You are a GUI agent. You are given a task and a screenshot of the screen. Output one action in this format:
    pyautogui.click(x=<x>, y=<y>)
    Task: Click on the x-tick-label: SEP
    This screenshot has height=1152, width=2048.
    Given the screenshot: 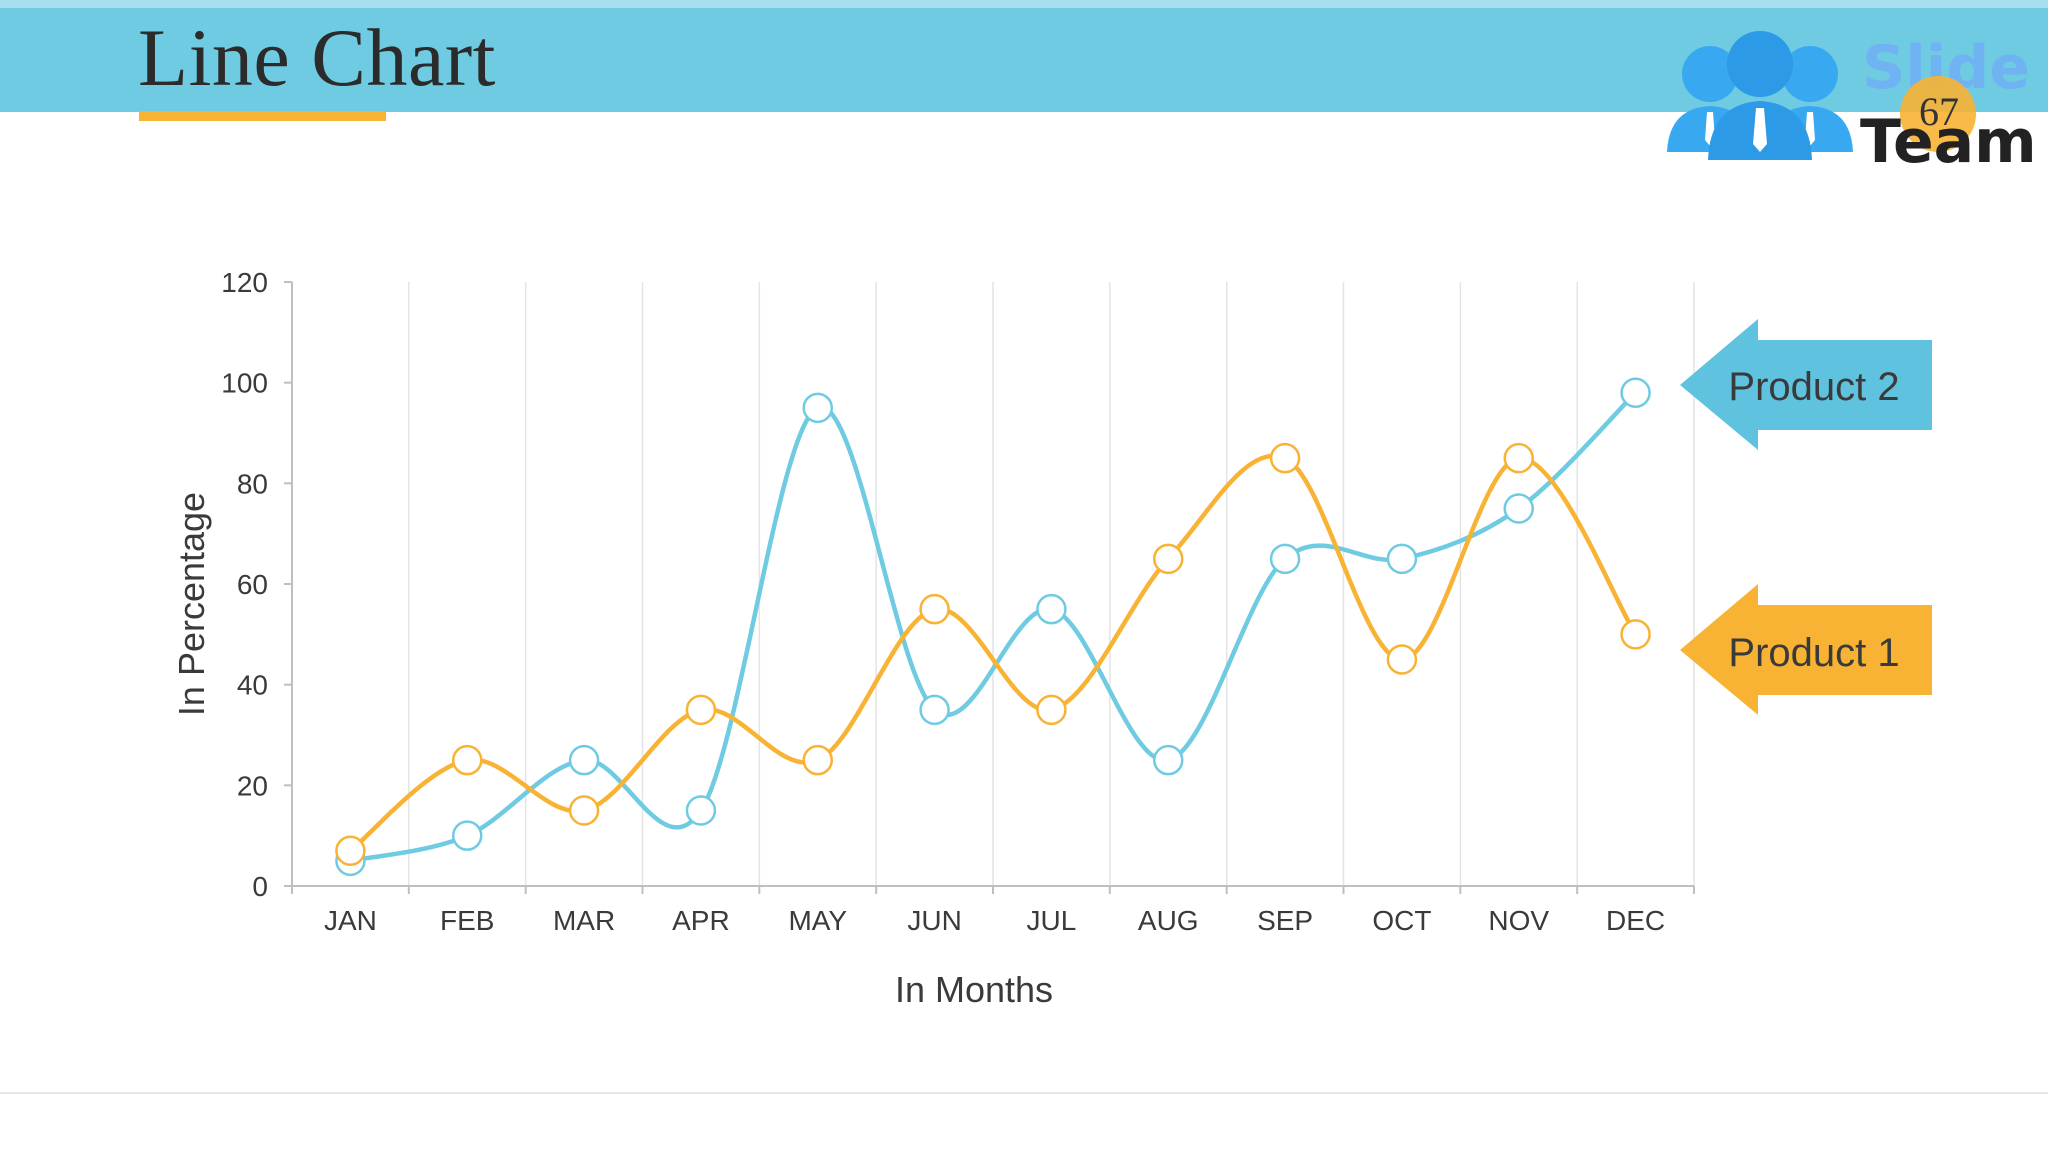 What is the action you would take?
    pyautogui.click(x=1285, y=920)
    